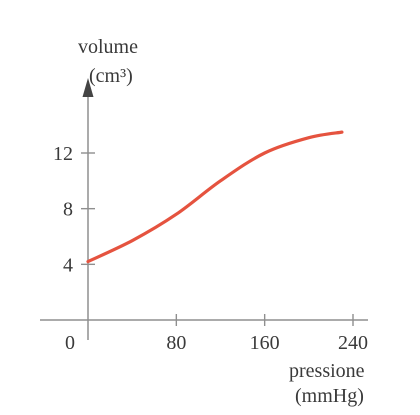 This screenshot has height=415, width=420. What do you see at coordinates (353, 343) in the screenshot?
I see `x-tick-label-240: 240` at bounding box center [353, 343].